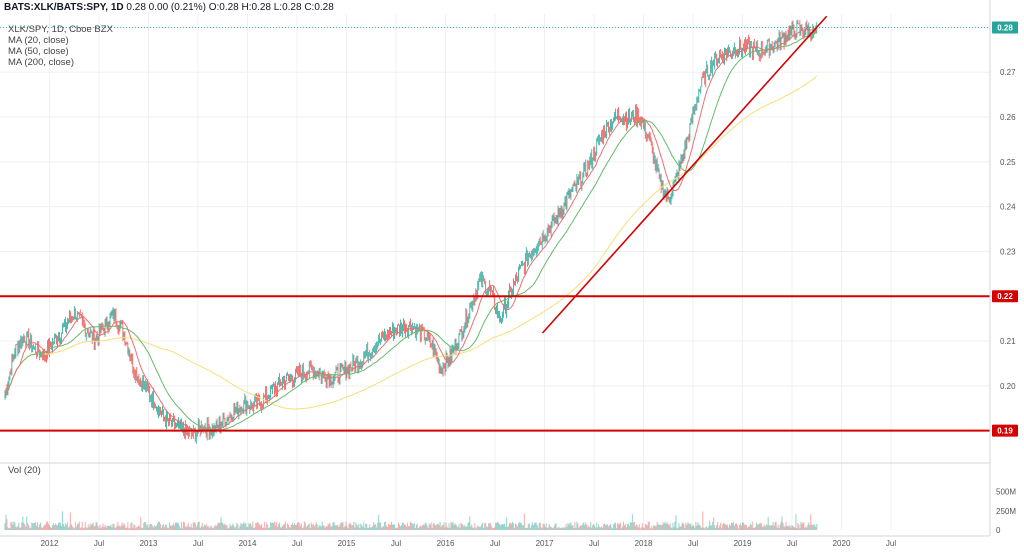  I want to click on x-tick-label: 2014, so click(248, 543).